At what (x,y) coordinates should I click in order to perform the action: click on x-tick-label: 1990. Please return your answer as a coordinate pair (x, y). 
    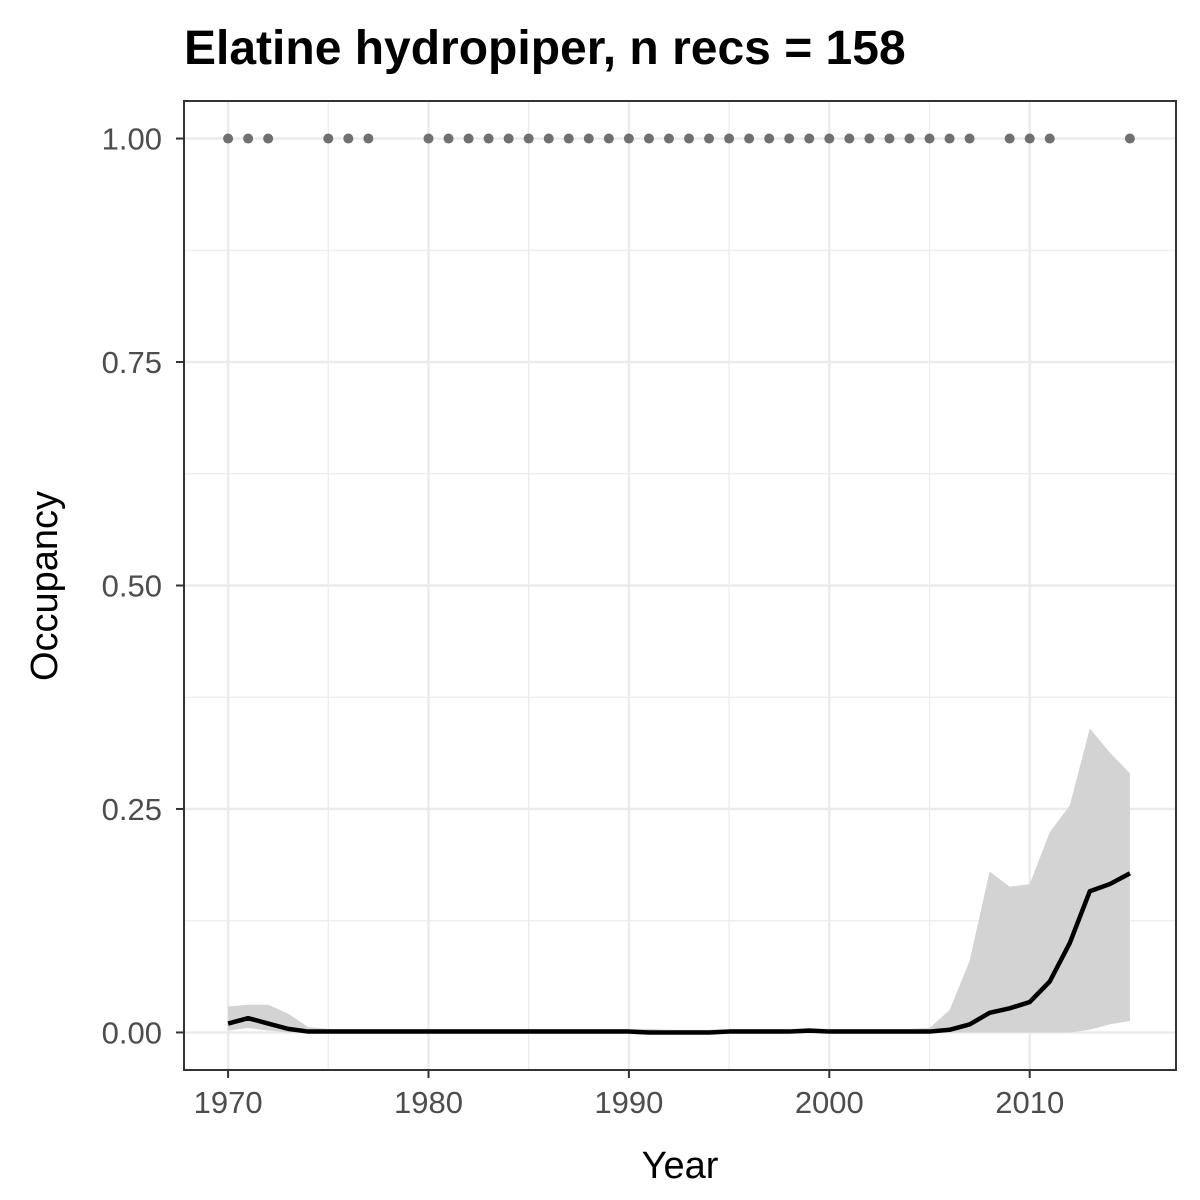
    Looking at the image, I should click on (628, 1102).